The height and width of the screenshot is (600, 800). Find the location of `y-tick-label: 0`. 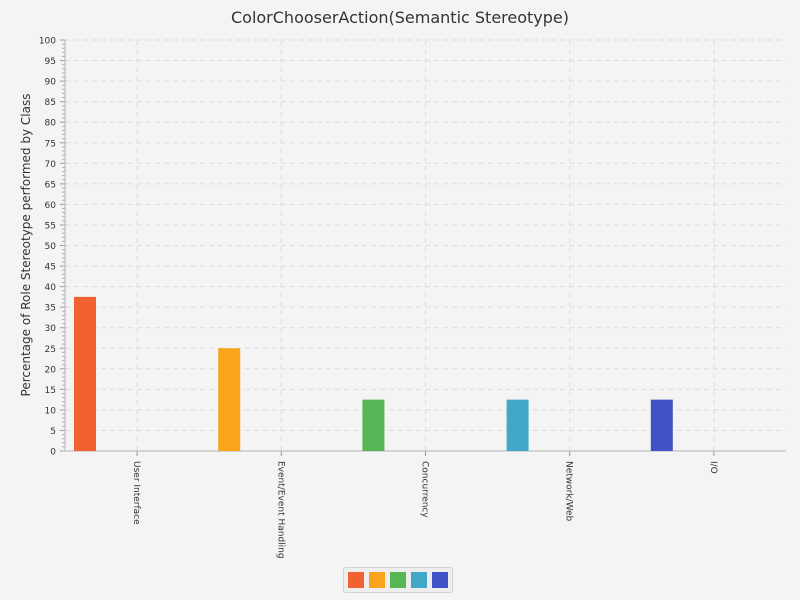

y-tick-label: 0 is located at coordinates (53, 453).